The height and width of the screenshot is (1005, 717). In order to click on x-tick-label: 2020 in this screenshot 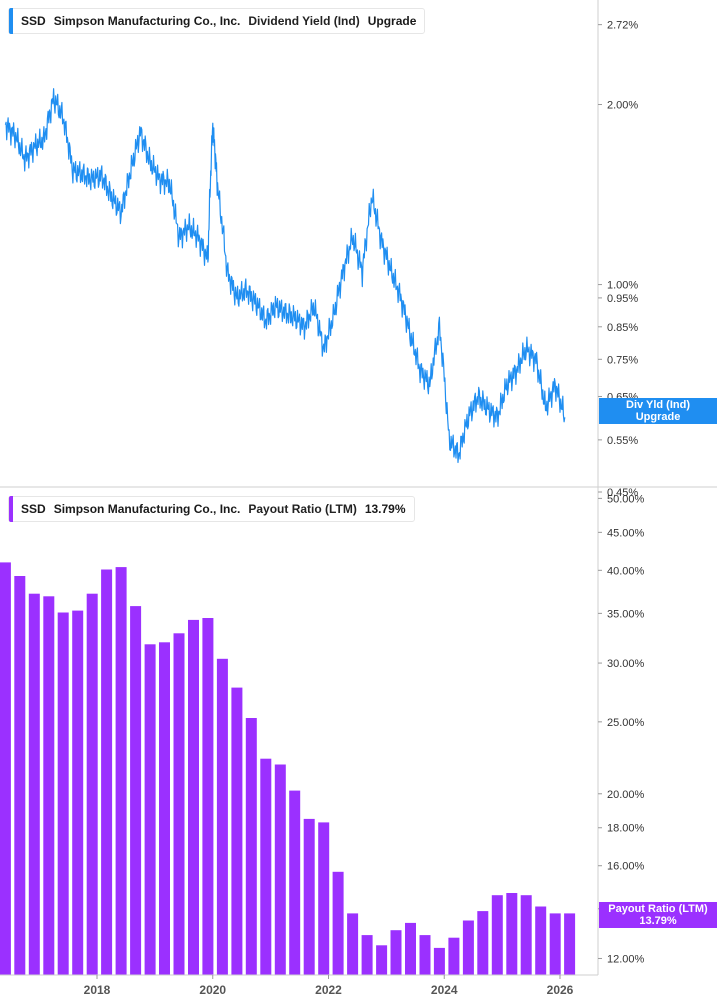, I will do `click(212, 990)`.